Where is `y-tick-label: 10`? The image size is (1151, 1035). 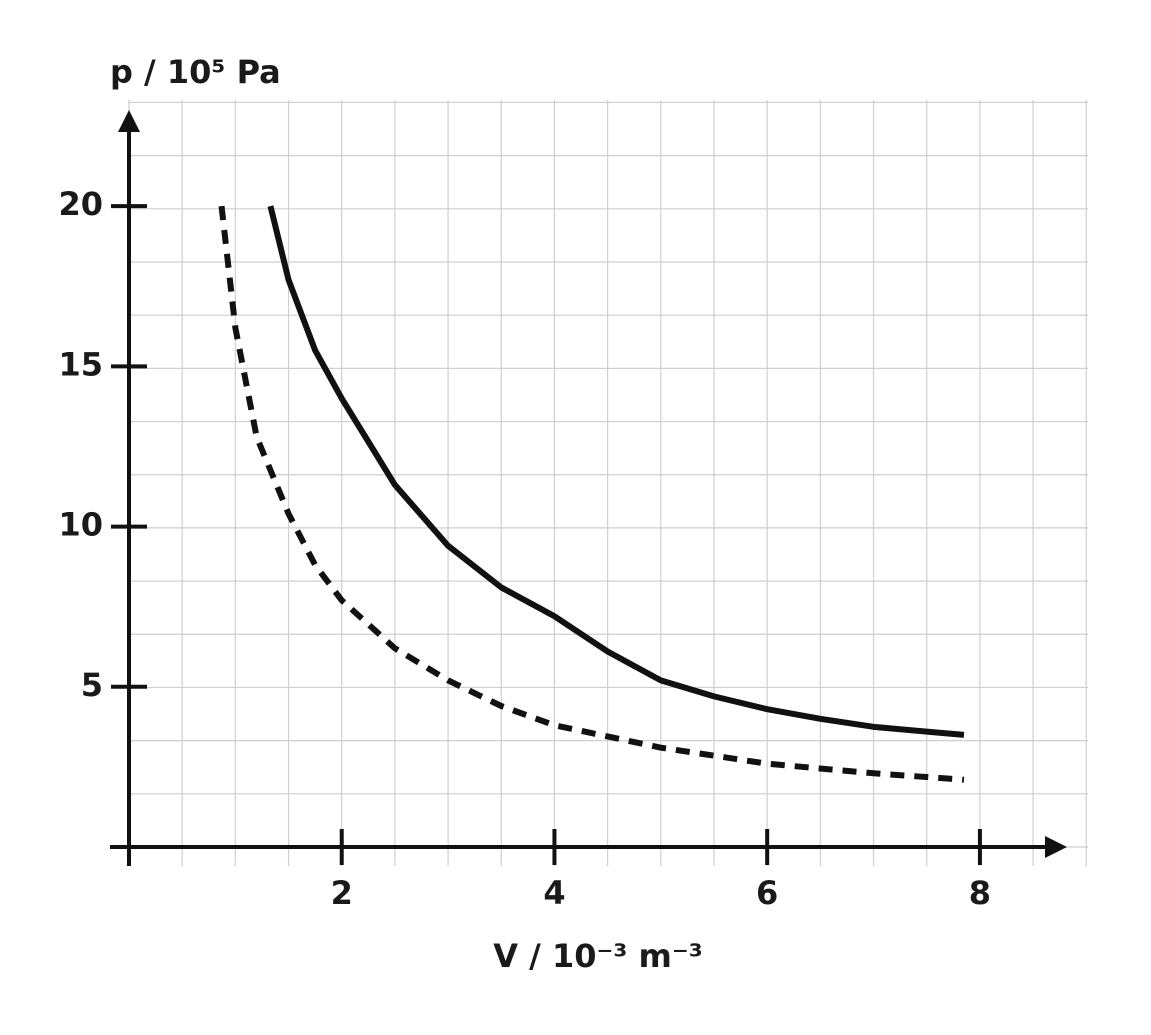 y-tick-label: 10 is located at coordinates (80, 525).